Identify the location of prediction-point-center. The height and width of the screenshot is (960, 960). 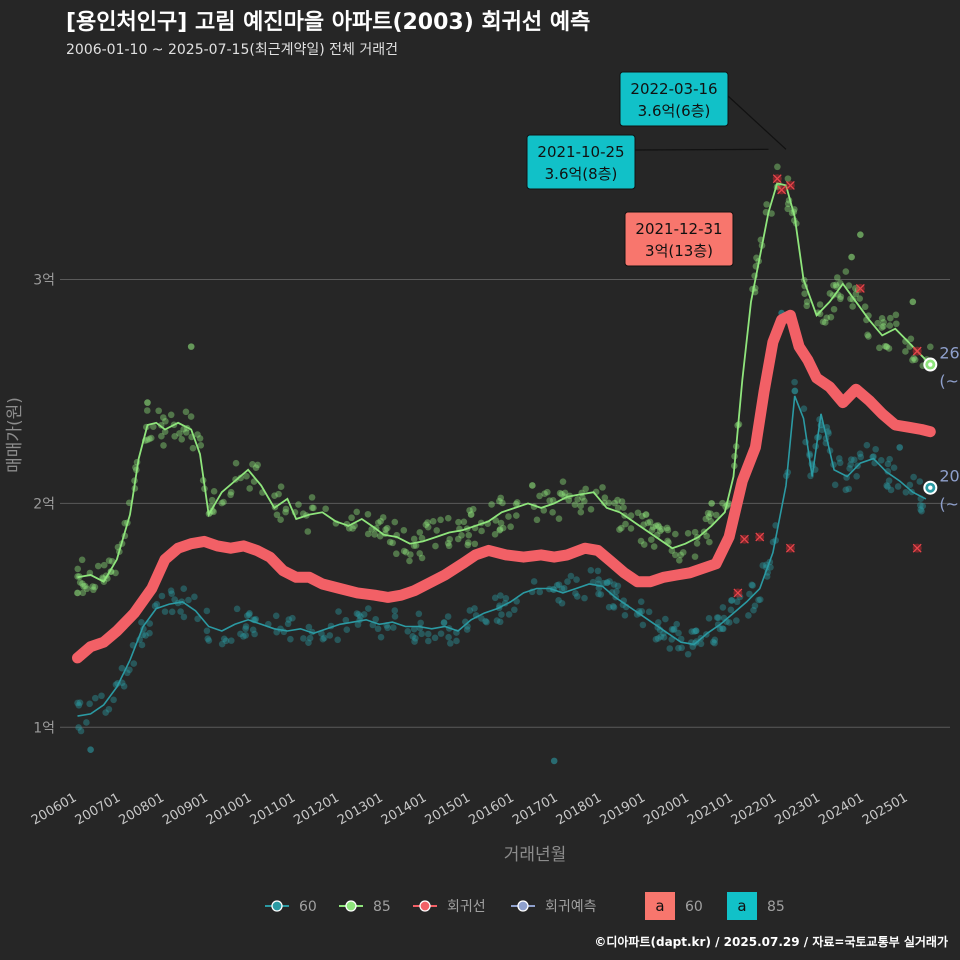
(930, 364).